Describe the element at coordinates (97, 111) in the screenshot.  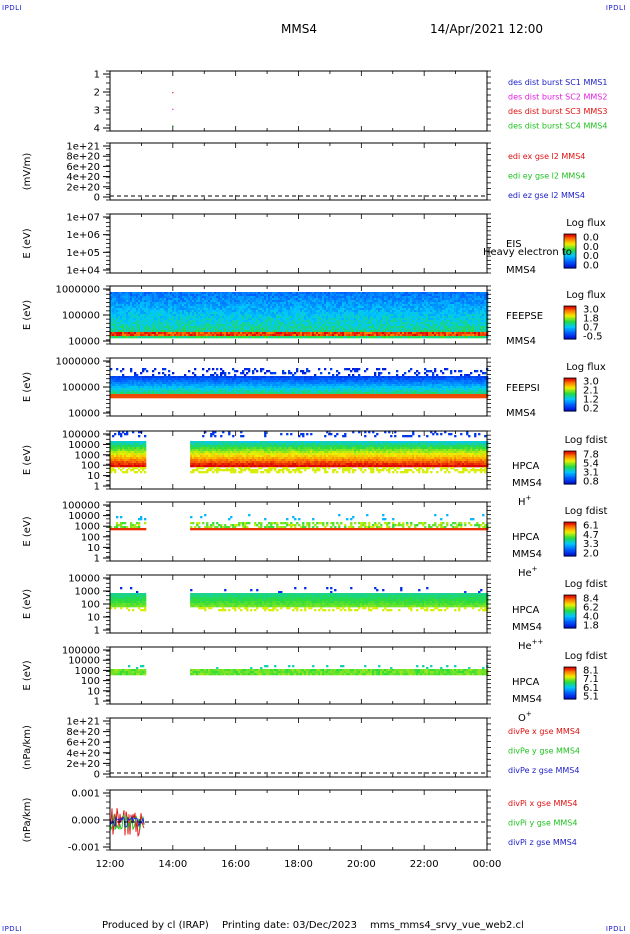
I see `y-tick-label: 3` at that location.